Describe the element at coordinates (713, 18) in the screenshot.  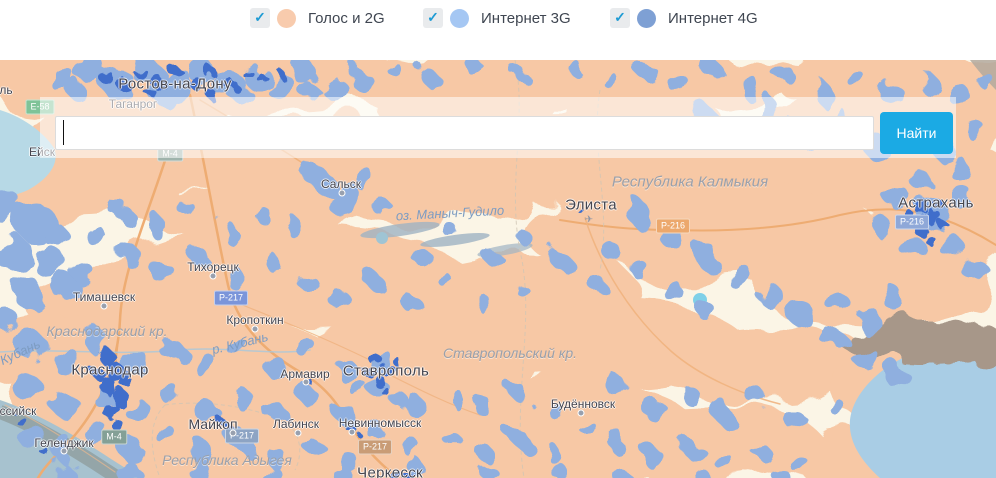
I see `legend-label: Интернет 4G` at that location.